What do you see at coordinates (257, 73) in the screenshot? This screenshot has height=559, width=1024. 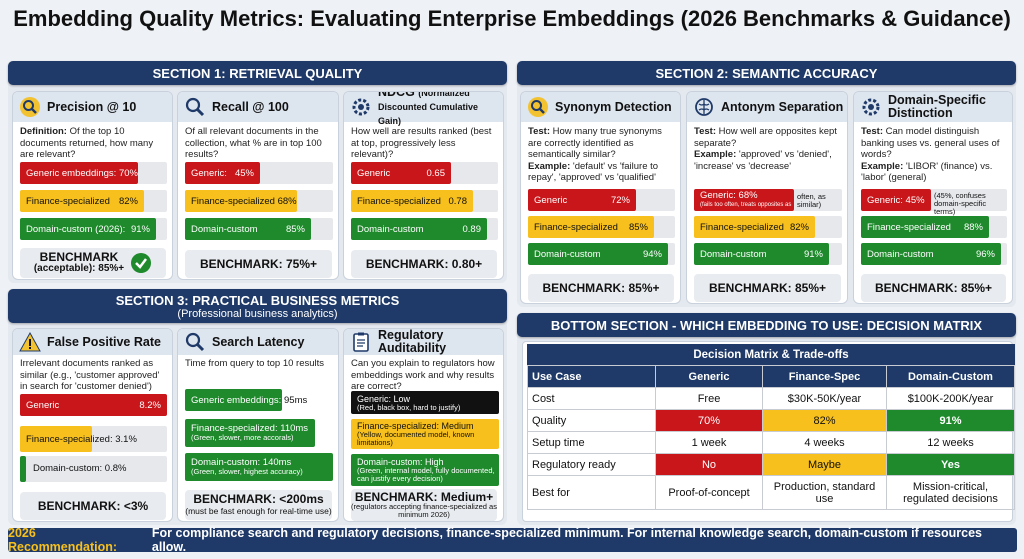 I see `section1-heading: SECTION 1: RETRIEVAL QUALITY` at bounding box center [257, 73].